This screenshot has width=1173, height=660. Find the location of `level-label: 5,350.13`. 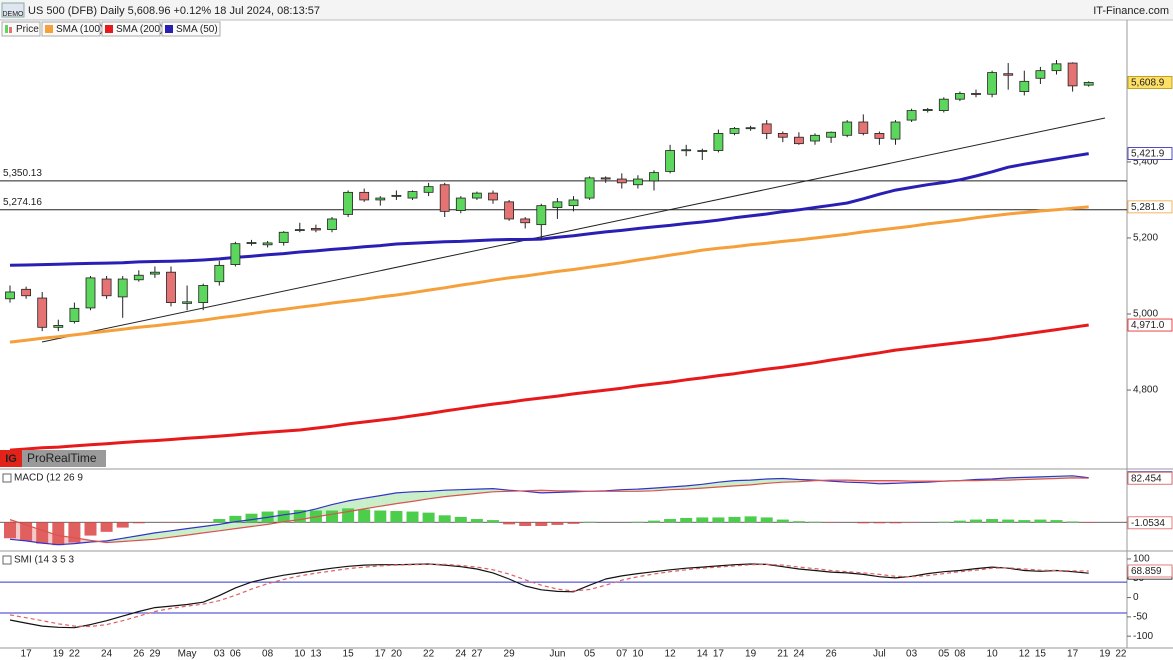

level-label: 5,350.13 is located at coordinates (22, 173).